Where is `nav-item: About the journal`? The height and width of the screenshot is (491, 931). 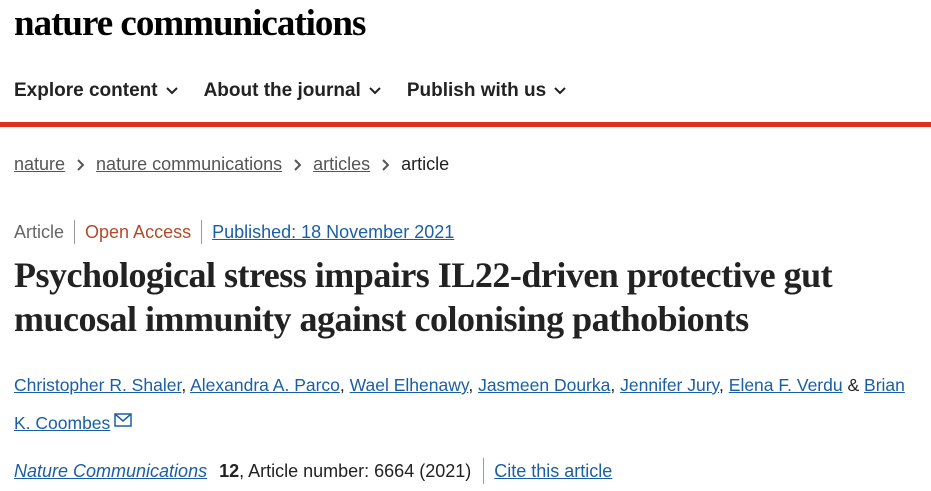
nav-item: About the journal is located at coordinates (292, 91).